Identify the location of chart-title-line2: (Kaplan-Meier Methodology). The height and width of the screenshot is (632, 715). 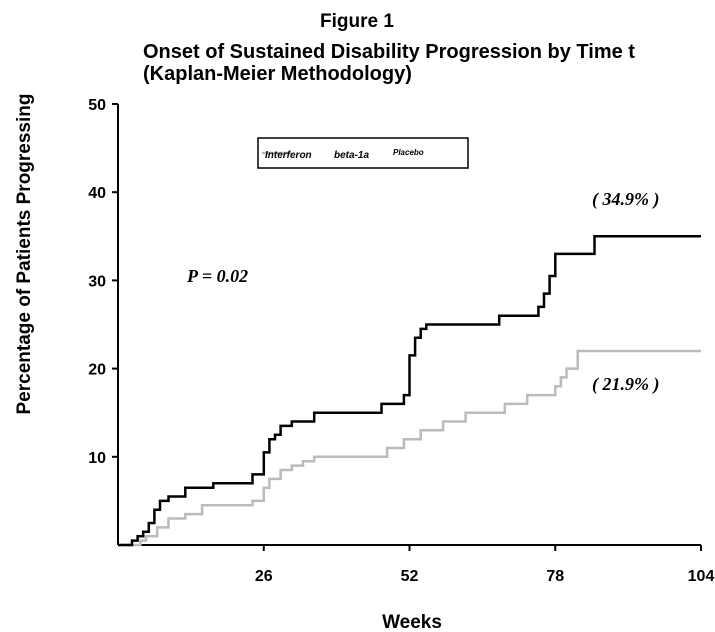
(277, 74).